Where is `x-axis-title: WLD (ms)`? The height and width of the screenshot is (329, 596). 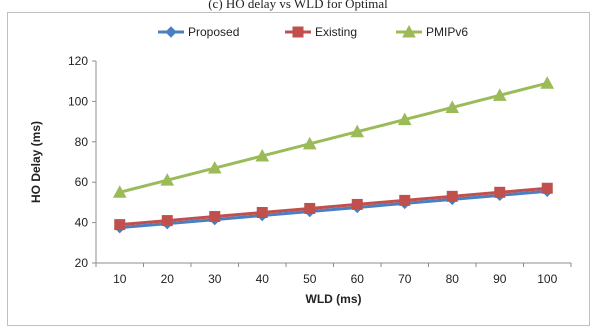 x-axis-title: WLD (ms) is located at coordinates (334, 299).